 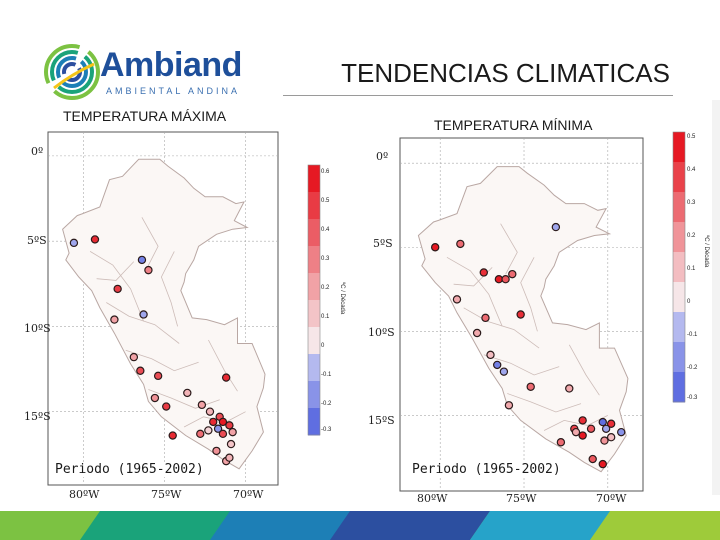 What do you see at coordinates (72, 72) in the screenshot?
I see `ambiand-logo-icon` at bounding box center [72, 72].